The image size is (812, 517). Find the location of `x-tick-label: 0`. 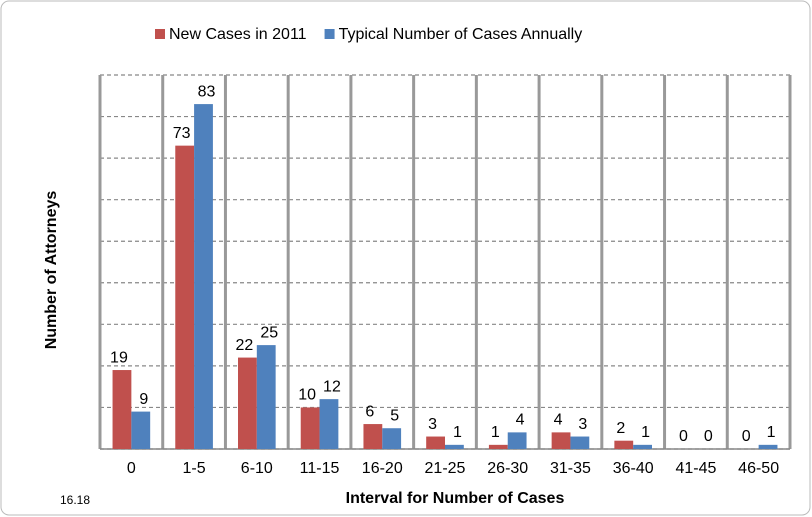

x-tick-label: 0 is located at coordinates (131, 468).